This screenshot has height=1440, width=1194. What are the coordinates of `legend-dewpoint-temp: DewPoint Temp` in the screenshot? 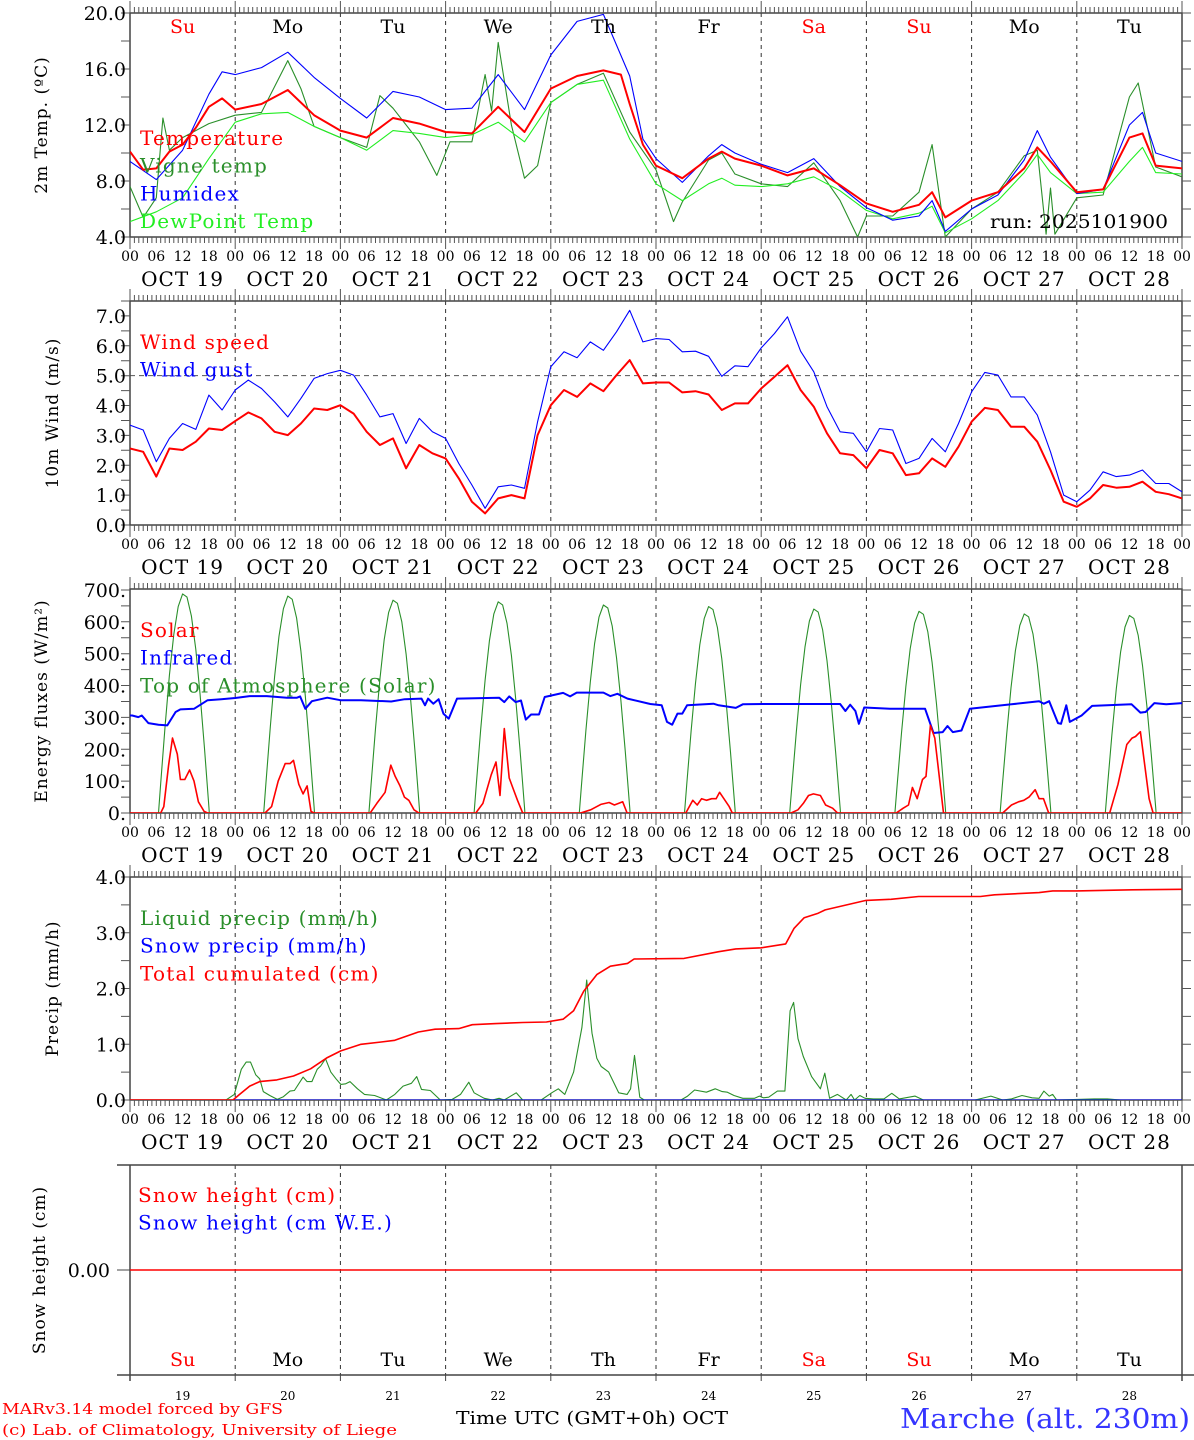 It's located at (227, 221).